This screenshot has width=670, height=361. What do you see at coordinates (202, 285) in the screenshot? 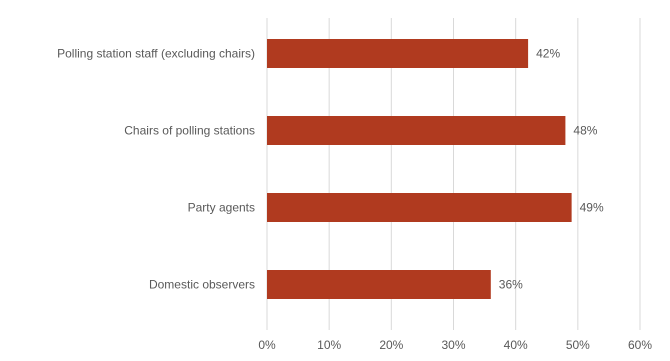
I see `category-label: Domestic observers` at bounding box center [202, 285].